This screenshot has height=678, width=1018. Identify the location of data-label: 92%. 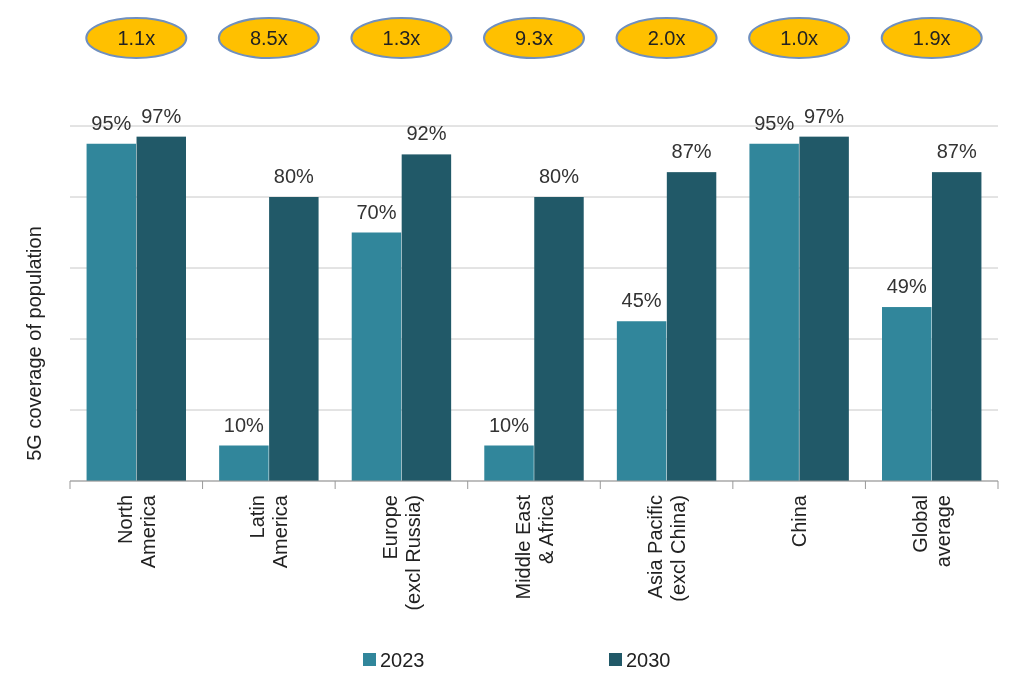
(426, 133).